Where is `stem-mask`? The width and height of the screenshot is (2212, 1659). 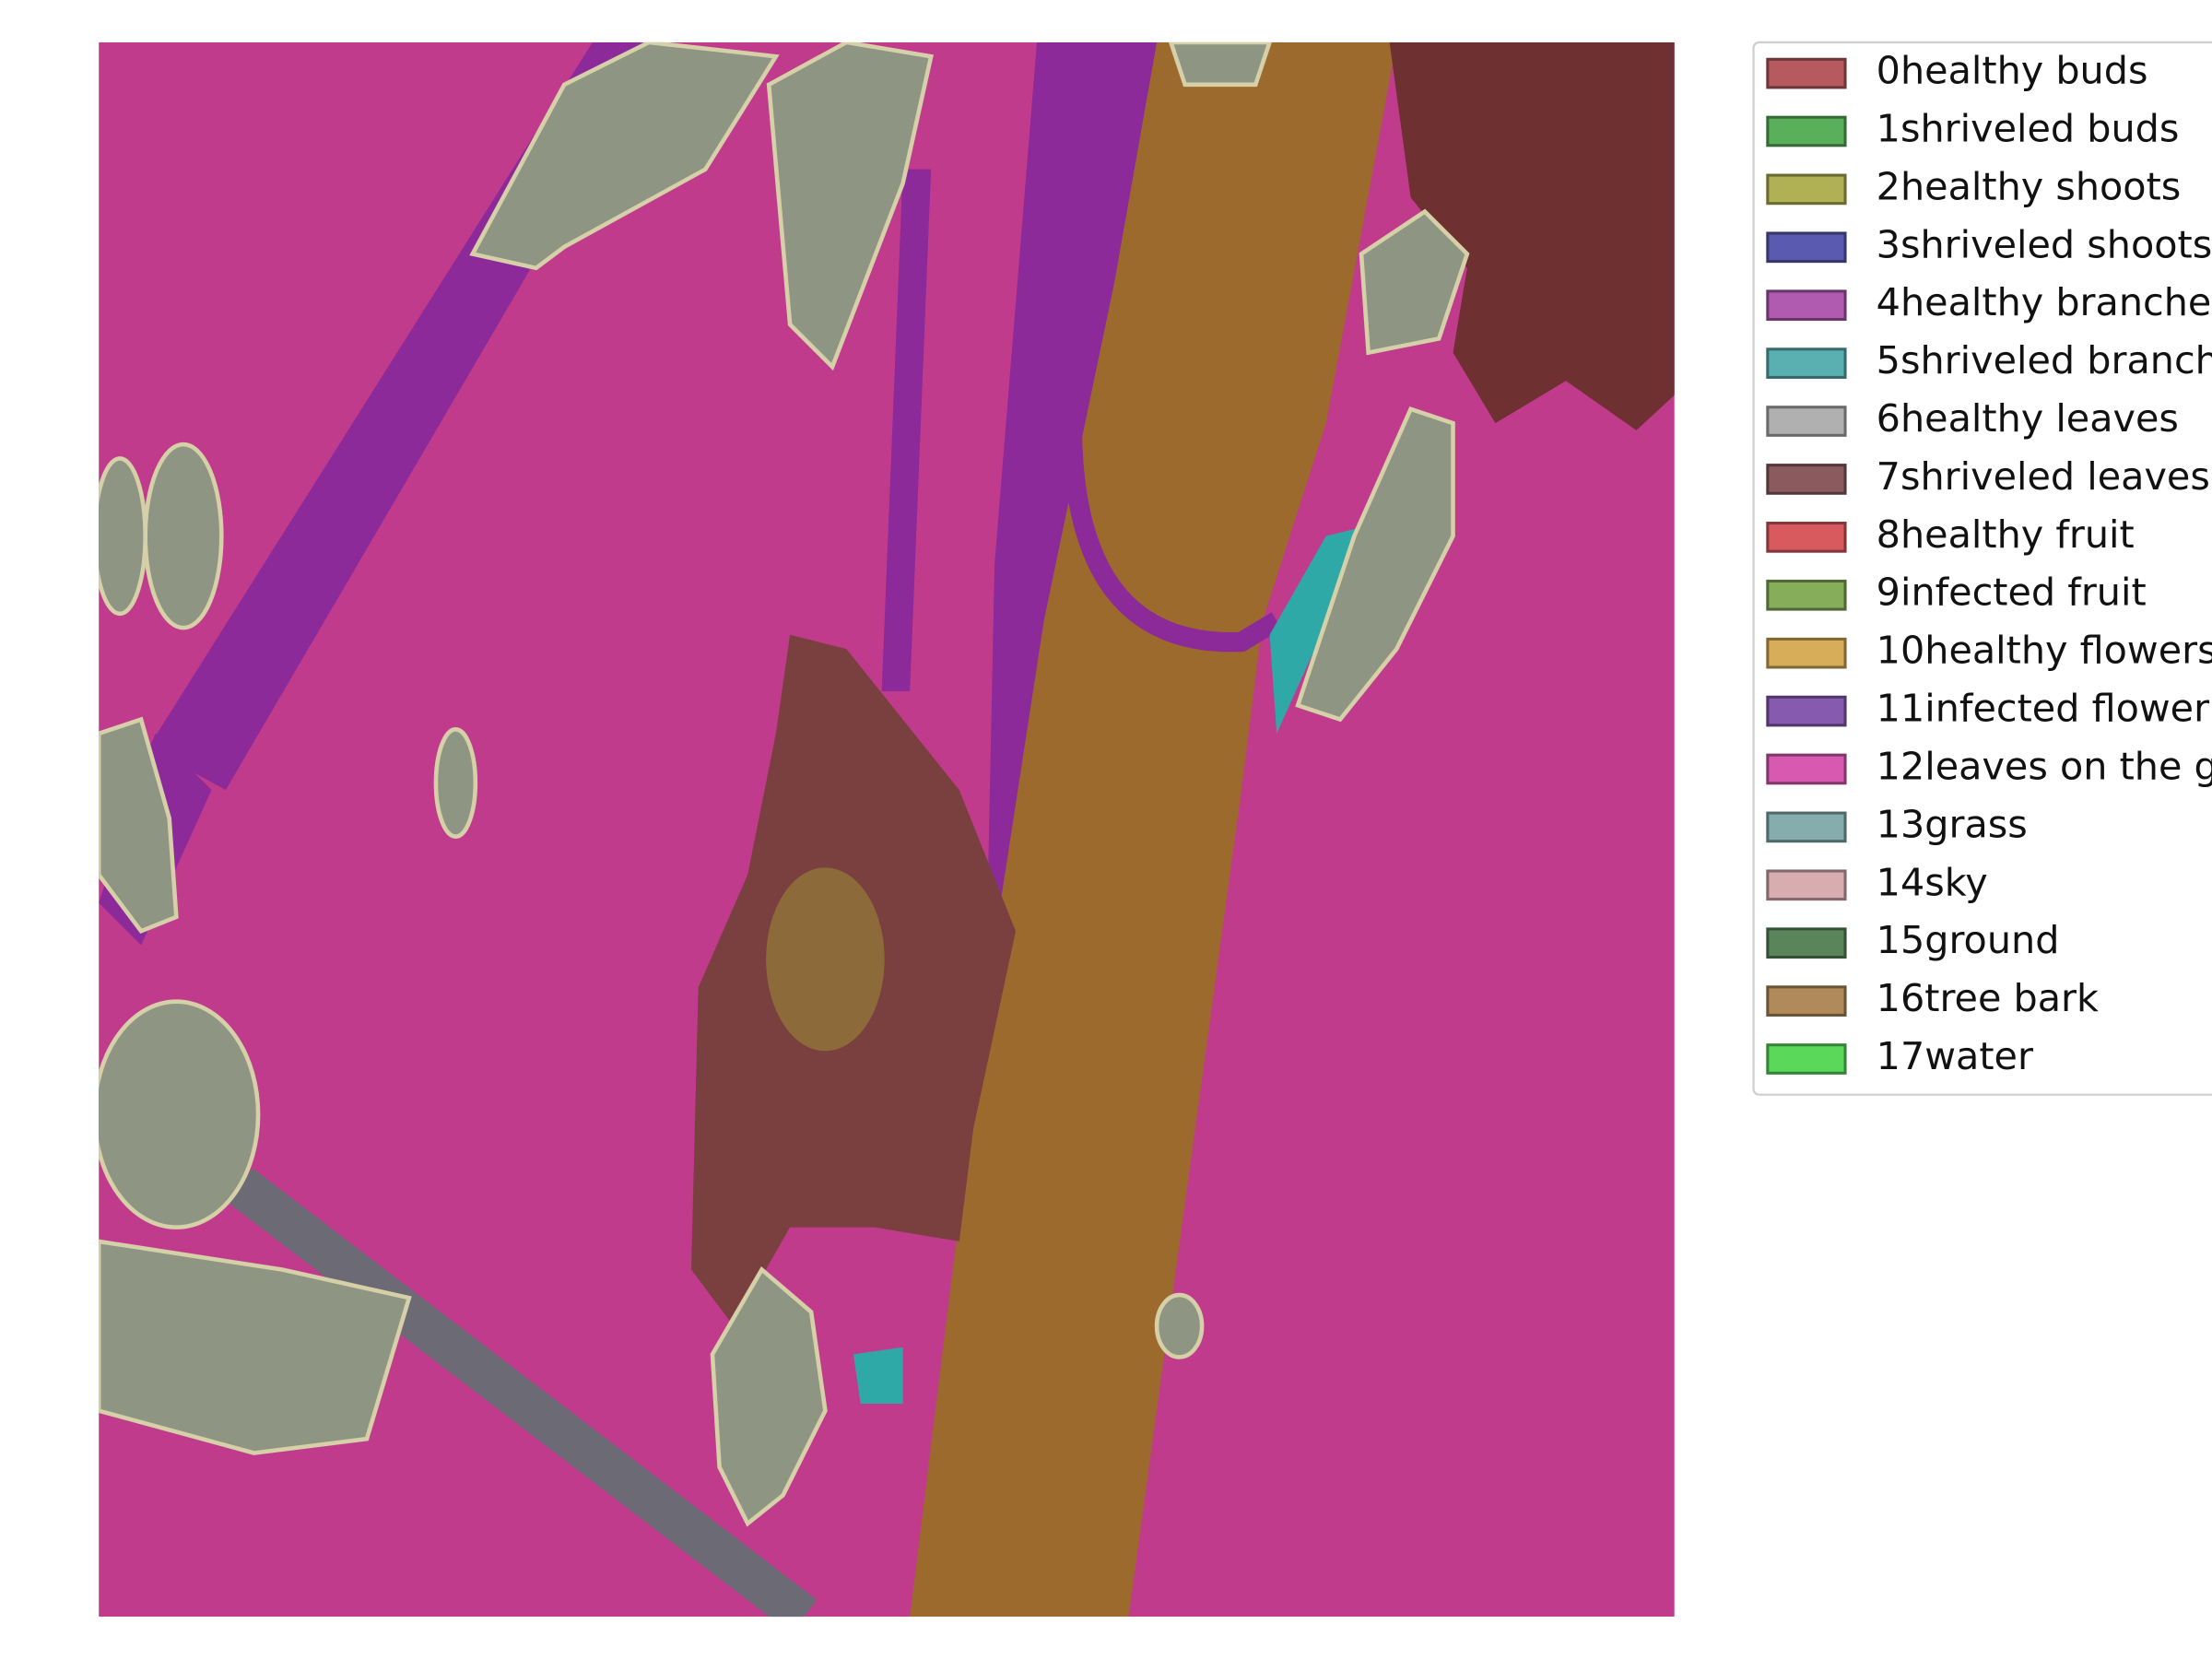 stem-mask is located at coordinates (906, 430).